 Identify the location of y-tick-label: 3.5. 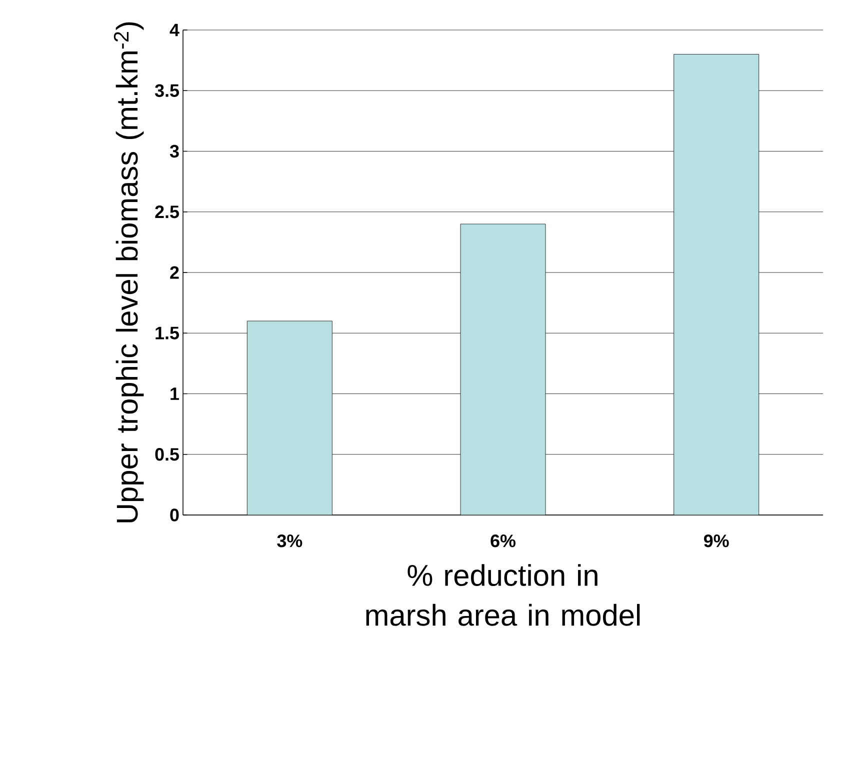
(166, 90).